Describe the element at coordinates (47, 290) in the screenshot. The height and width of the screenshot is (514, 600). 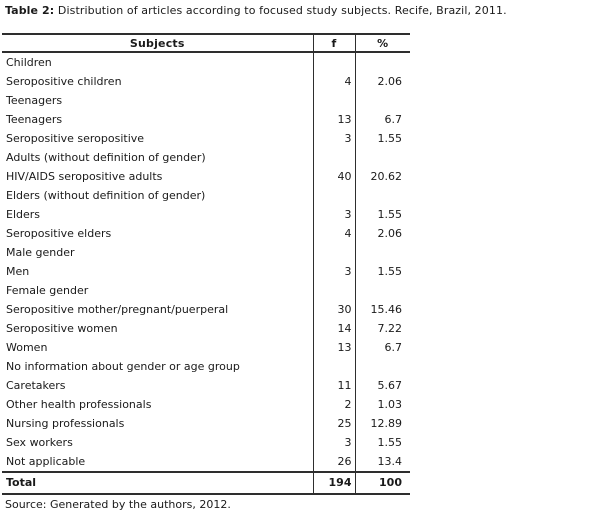
I see `subject-cell: Female gender` at that location.